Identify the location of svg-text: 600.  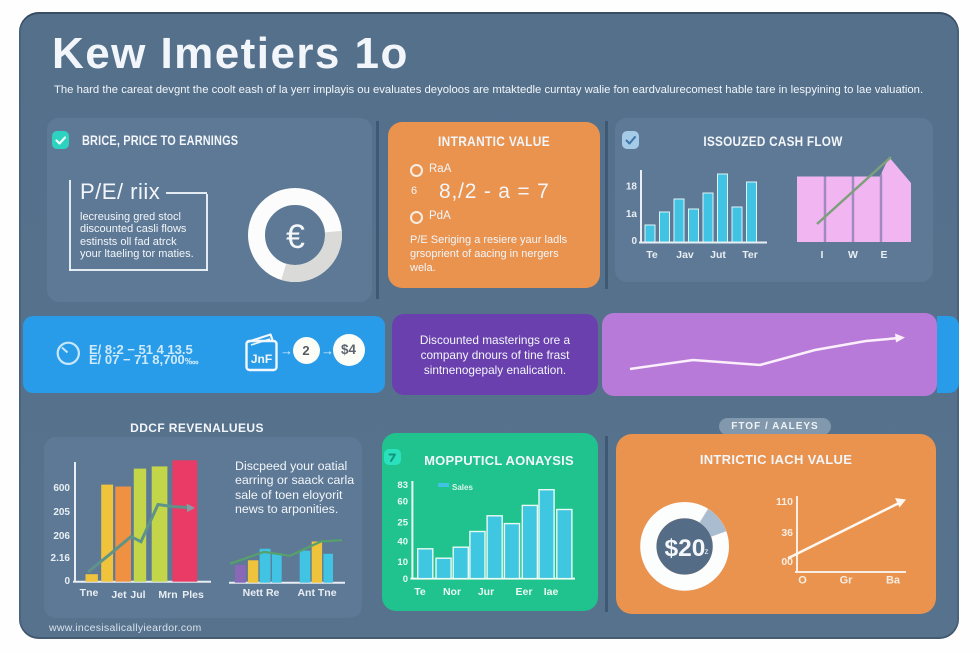
(61, 488).